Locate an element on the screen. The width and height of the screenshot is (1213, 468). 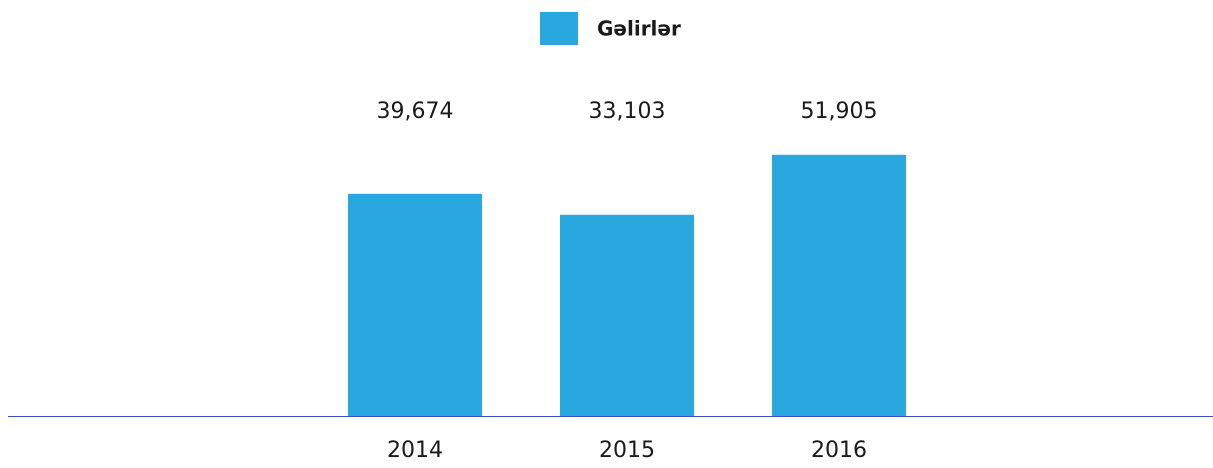
value-label: 51,905 is located at coordinates (839, 111).